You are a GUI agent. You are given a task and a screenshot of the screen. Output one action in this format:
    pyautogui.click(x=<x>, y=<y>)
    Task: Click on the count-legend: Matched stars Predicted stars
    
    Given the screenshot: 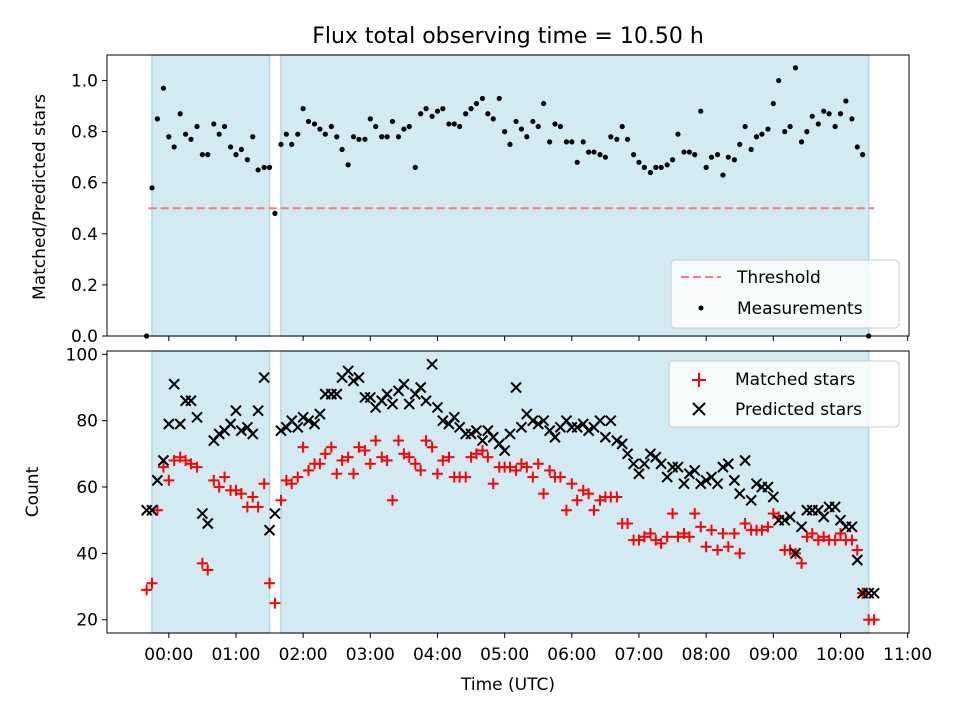 What is the action you would take?
    pyautogui.click(x=784, y=394)
    